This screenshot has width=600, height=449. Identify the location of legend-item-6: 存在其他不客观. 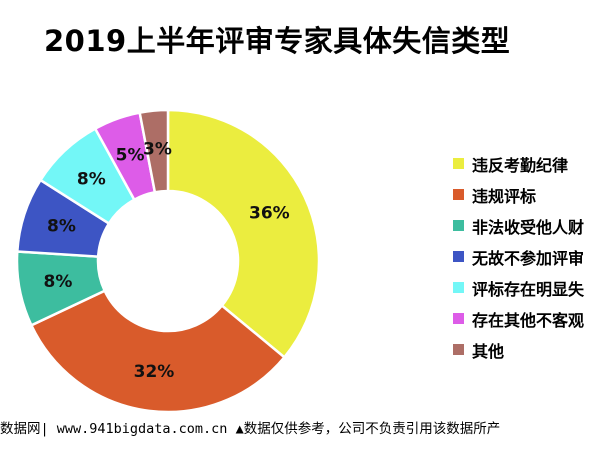
(518, 318).